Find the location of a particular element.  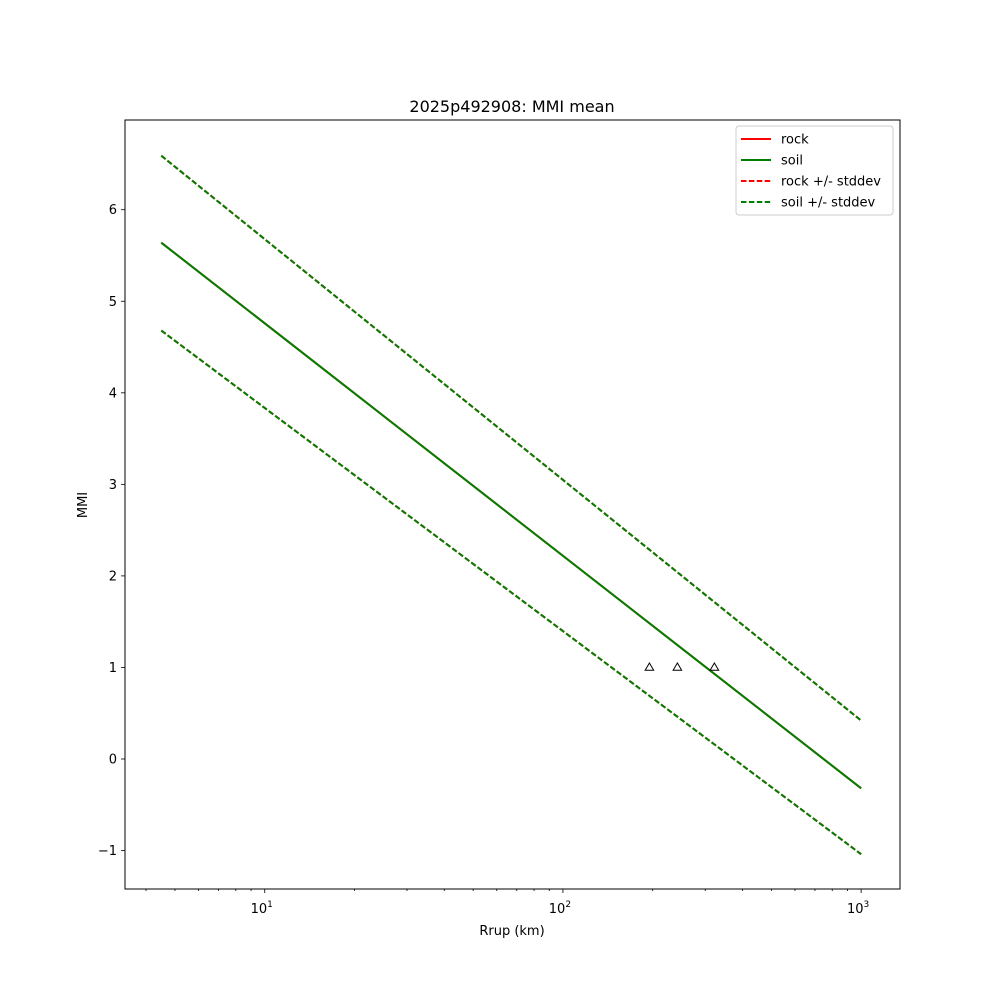

y-tick-label: 1 is located at coordinates (113, 668).